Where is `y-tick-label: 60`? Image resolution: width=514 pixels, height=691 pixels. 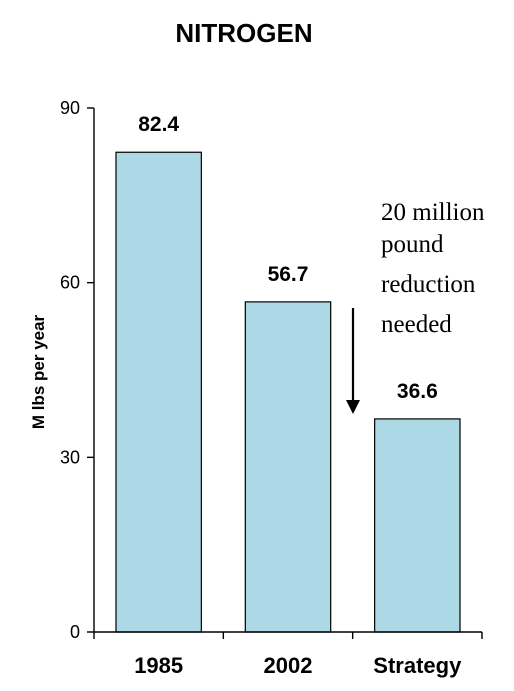
y-tick-label: 60 is located at coordinates (70, 283).